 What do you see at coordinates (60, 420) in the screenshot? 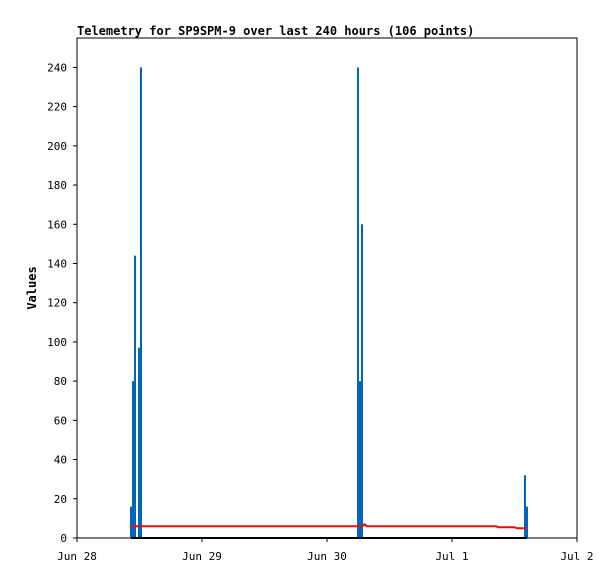
I see `y-tick-label: 60` at bounding box center [60, 420].